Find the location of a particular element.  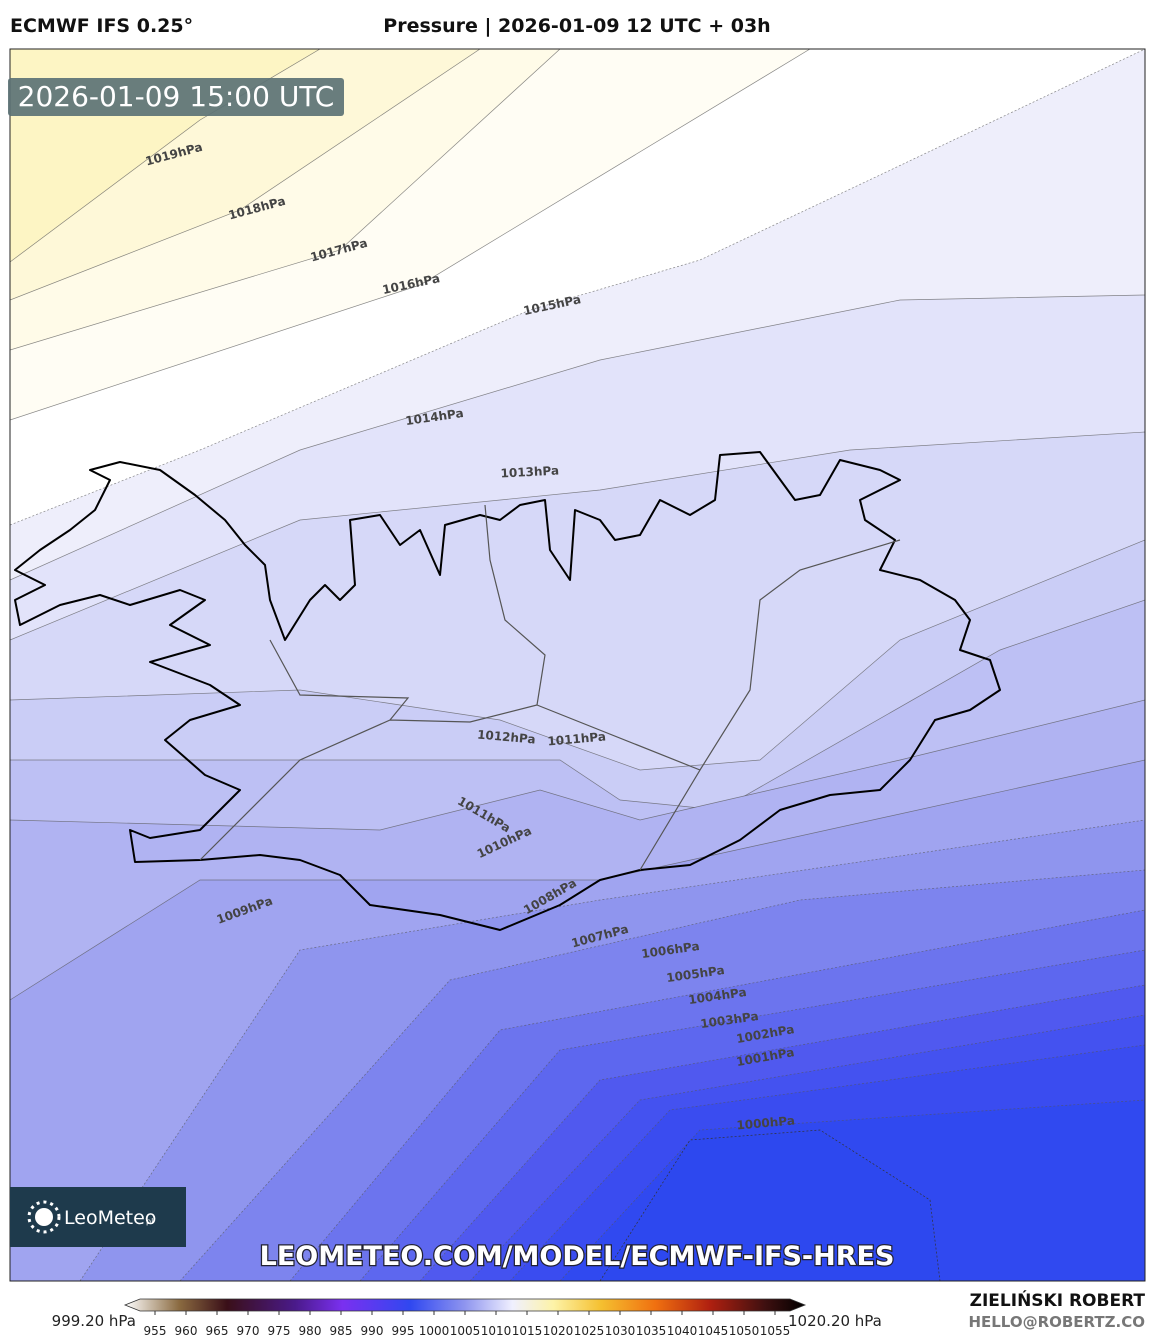

pressure-band is located at coordinates (770, 1205).